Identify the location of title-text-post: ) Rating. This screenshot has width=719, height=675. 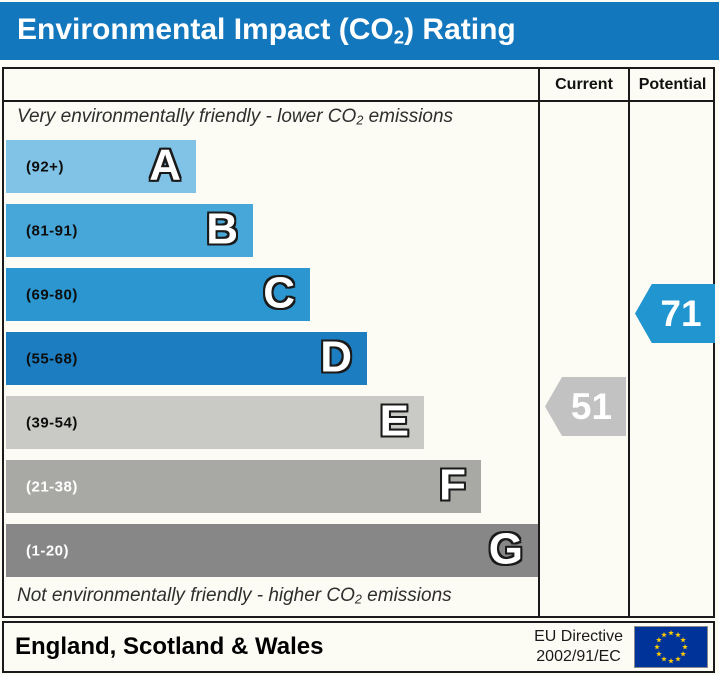
(460, 30).